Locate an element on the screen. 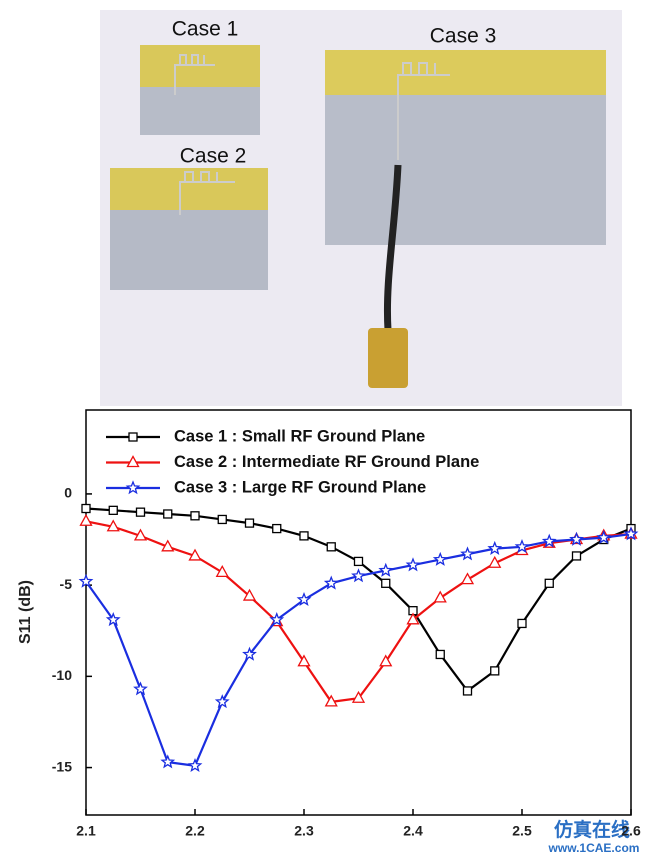  watermark-title: 仿真在线 is located at coordinates (592, 829).